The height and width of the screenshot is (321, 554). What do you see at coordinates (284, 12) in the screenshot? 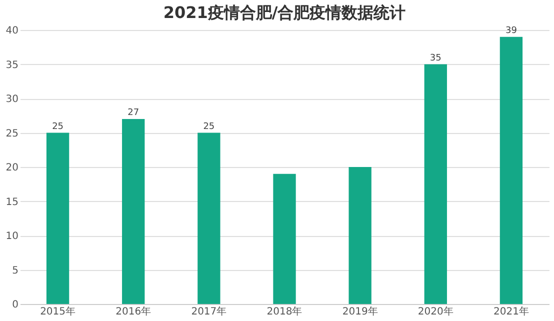
I see `chart-title: 2021疫情合肥/合肥疫情数据统计` at bounding box center [284, 12].